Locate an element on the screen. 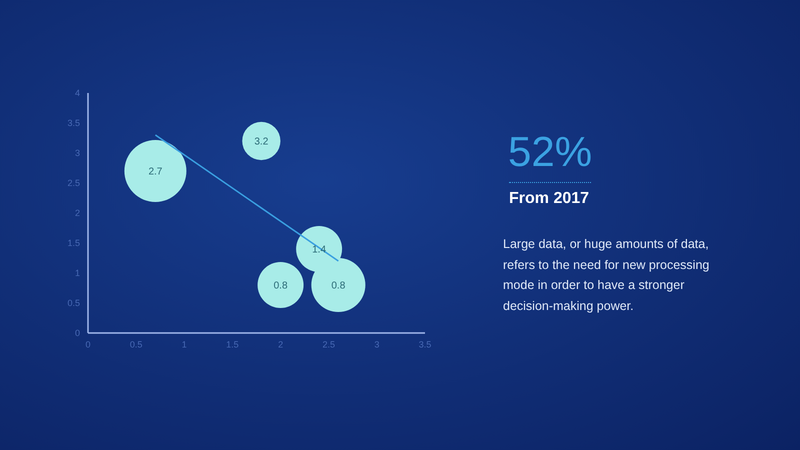 Image resolution: width=800 pixels, height=450 pixels. data-label: 3.2 is located at coordinates (261, 142).